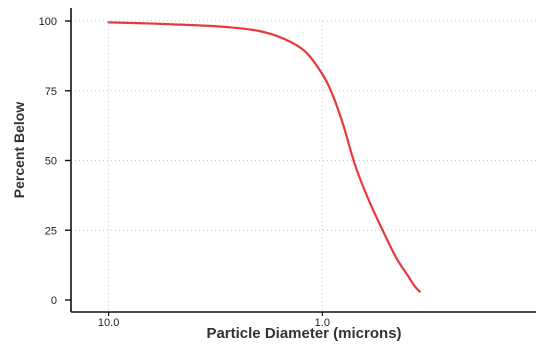  I want to click on y-tick-label: 100, so click(48, 22).